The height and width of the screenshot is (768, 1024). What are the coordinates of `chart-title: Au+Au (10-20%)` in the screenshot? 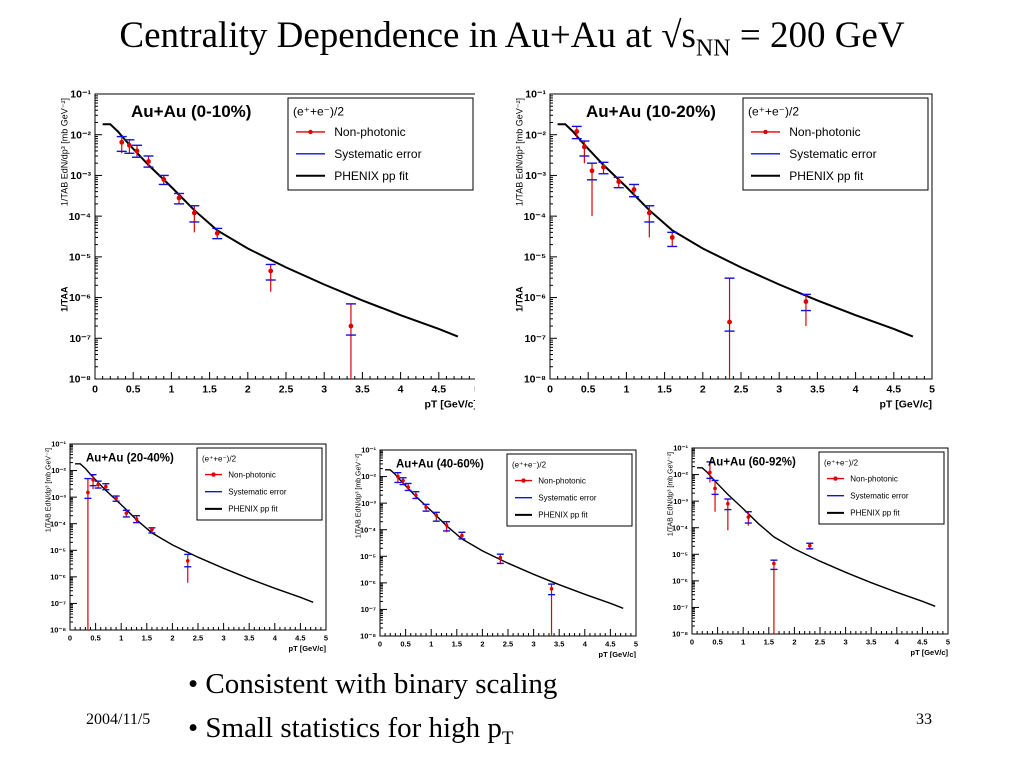 It's located at (651, 111).